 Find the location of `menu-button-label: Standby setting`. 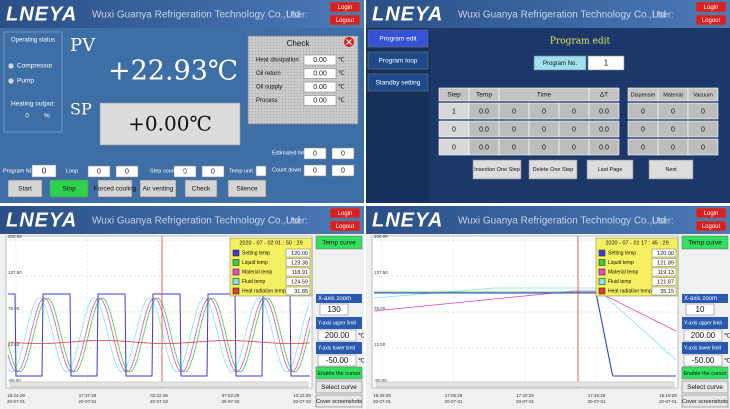

menu-button-label: Standby setting is located at coordinates (398, 83).